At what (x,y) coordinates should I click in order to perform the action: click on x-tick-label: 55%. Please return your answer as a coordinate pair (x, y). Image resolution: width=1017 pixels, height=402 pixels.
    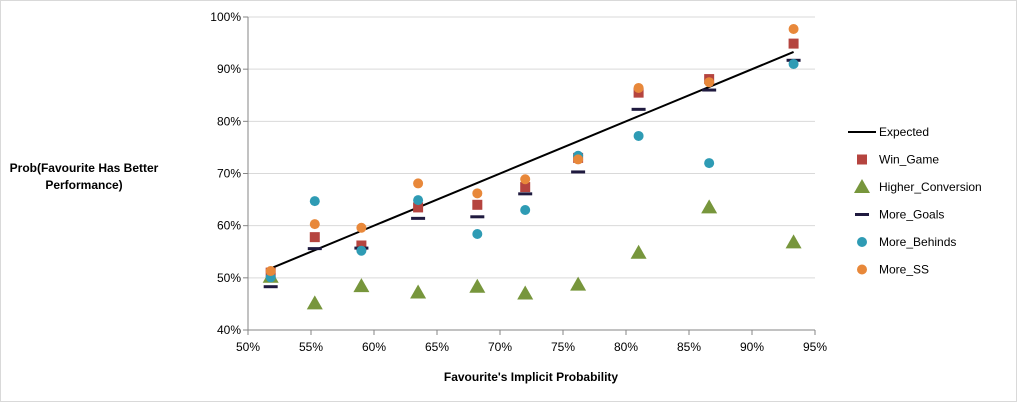
    Looking at the image, I should click on (311, 347).